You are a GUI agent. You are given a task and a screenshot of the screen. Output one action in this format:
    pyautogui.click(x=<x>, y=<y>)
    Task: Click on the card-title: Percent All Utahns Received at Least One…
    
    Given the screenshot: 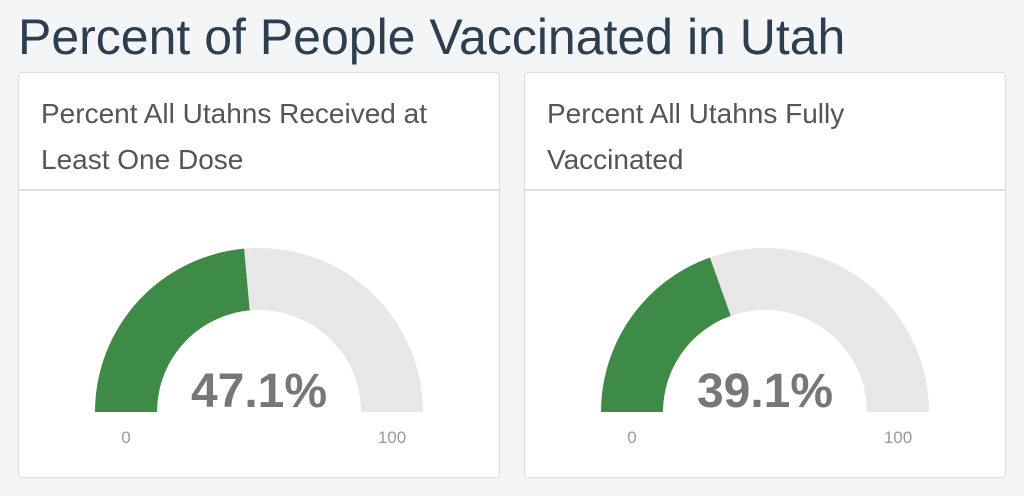 What is the action you would take?
    pyautogui.click(x=259, y=132)
    